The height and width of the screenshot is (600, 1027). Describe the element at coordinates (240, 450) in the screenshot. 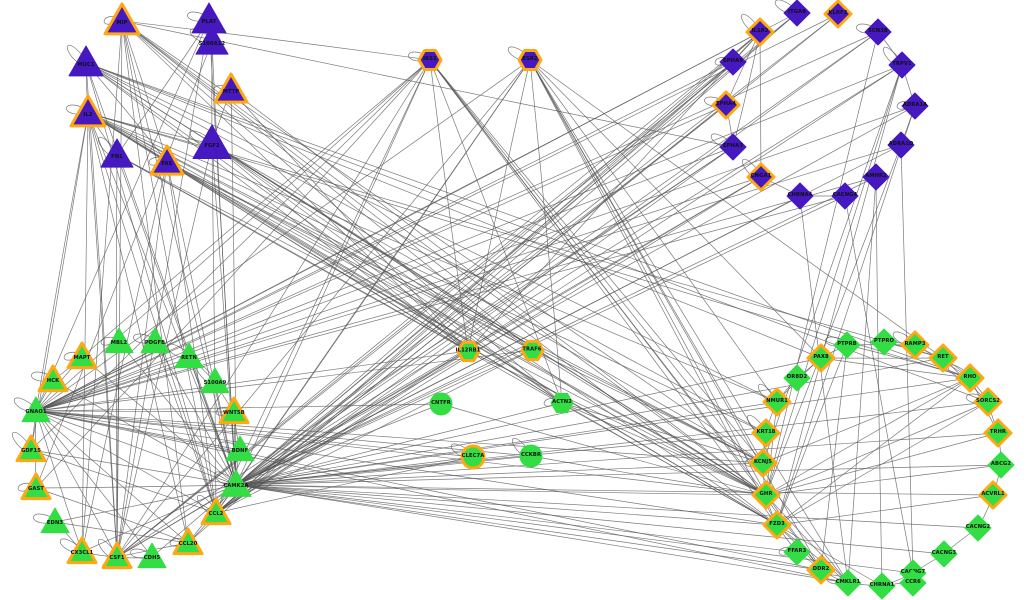

I see `graph-node-bdnf: BDNF` at that location.